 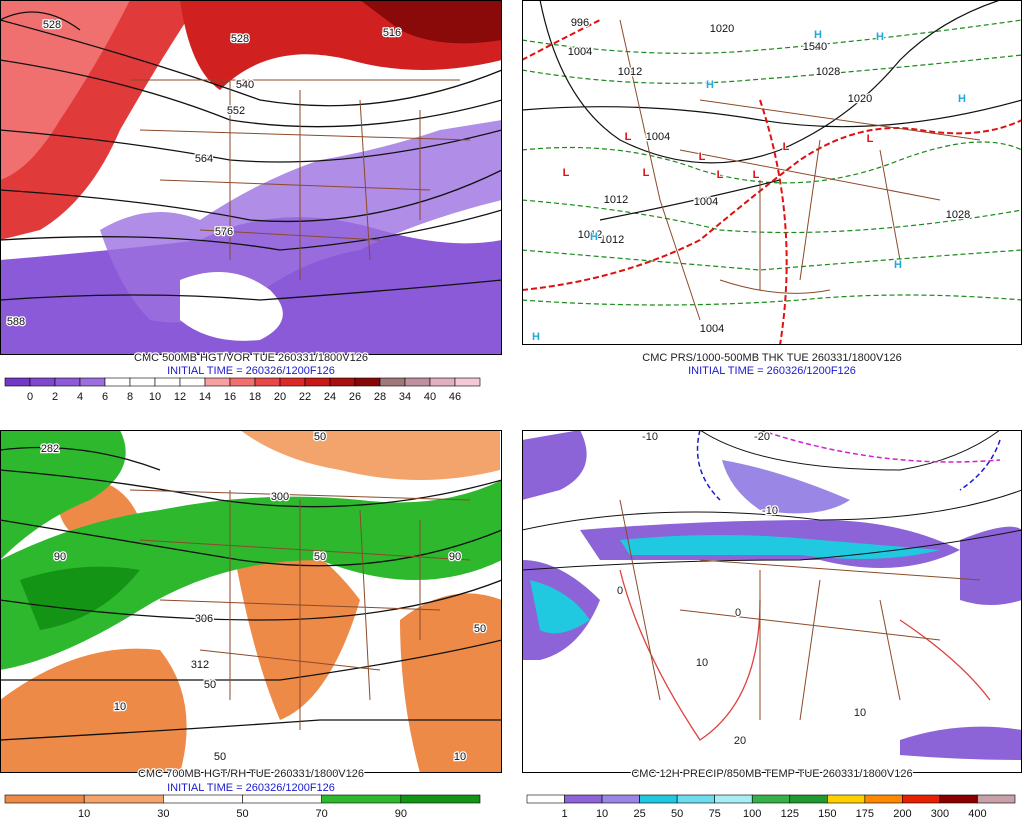 I want to click on contour-label: 1020, so click(x=722, y=29).